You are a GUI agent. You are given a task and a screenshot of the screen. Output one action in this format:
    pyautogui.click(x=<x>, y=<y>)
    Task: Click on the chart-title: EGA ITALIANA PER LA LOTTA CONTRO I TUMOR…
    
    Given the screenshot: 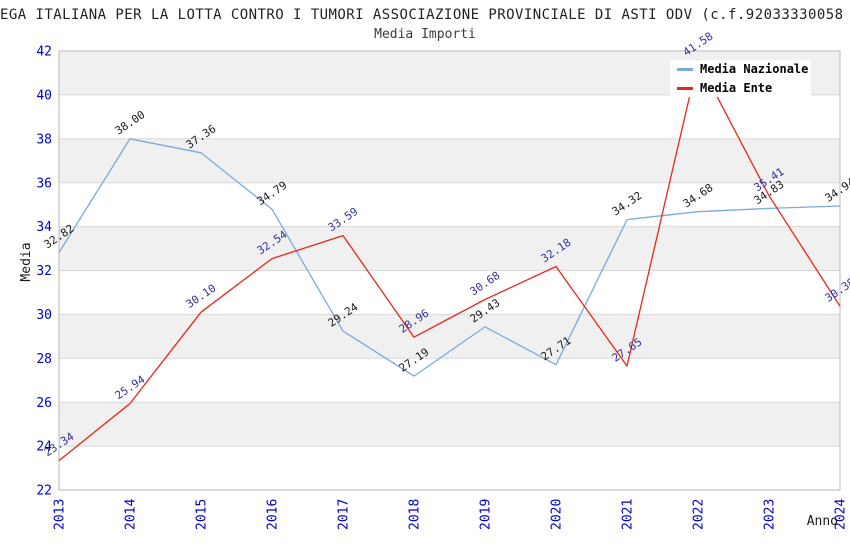 What is the action you would take?
    pyautogui.click(x=422, y=15)
    